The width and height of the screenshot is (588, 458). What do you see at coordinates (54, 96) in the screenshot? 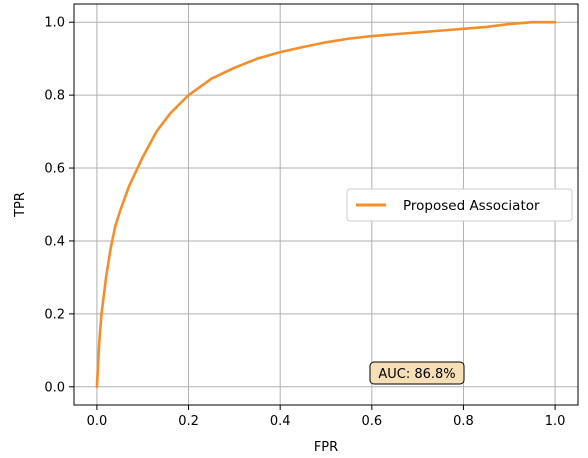
I see `y-tick-label: 0.8` at bounding box center [54, 96].